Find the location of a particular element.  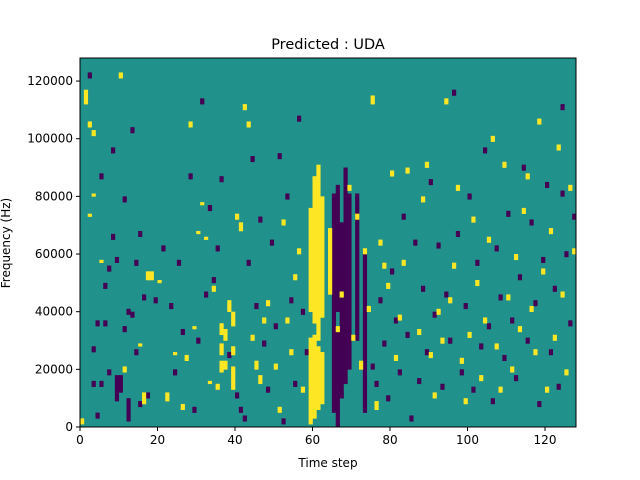

y-tick-label: 0 is located at coordinates (69, 427).